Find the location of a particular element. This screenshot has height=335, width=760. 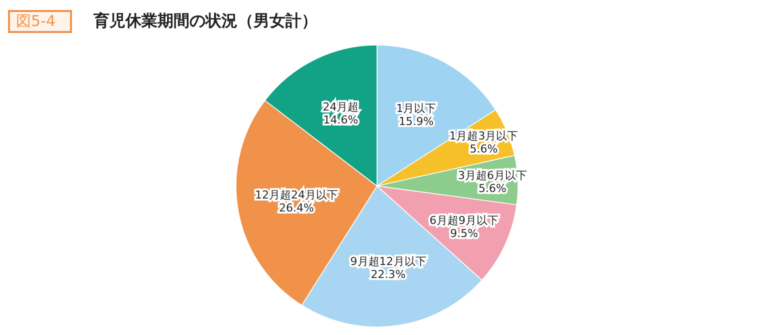

data-label: 15.9% is located at coordinates (416, 121).